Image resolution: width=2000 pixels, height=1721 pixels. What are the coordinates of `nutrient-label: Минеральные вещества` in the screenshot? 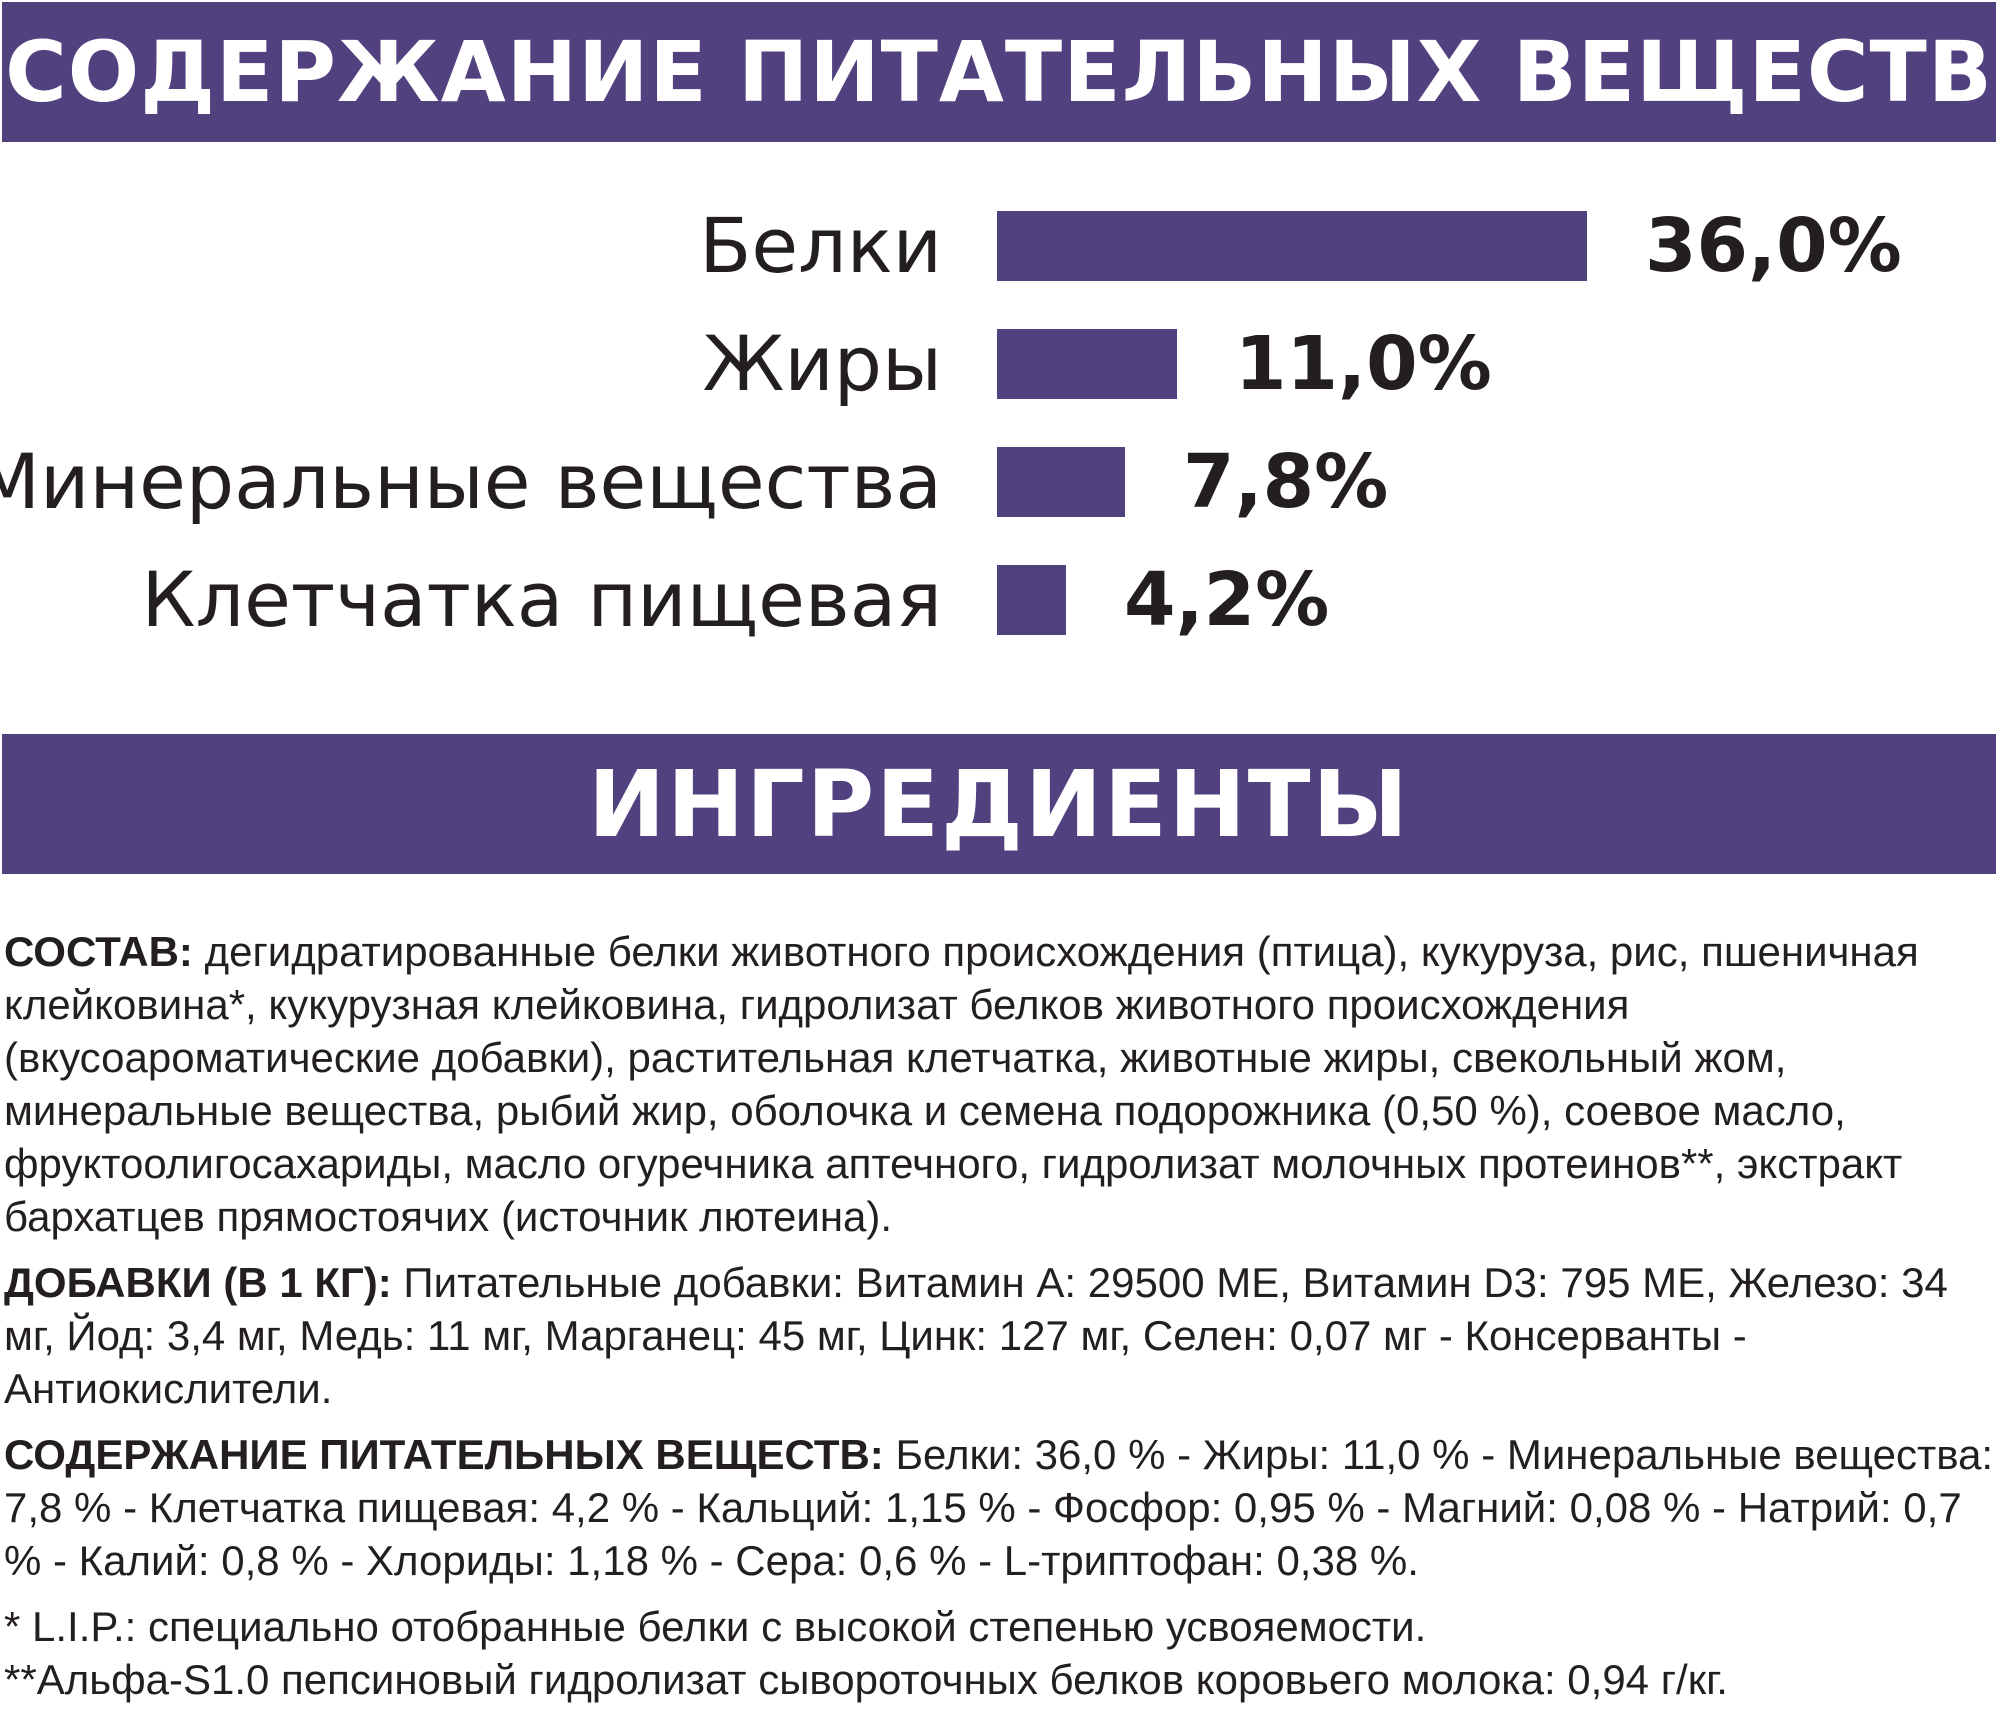 It's located at (471, 481).